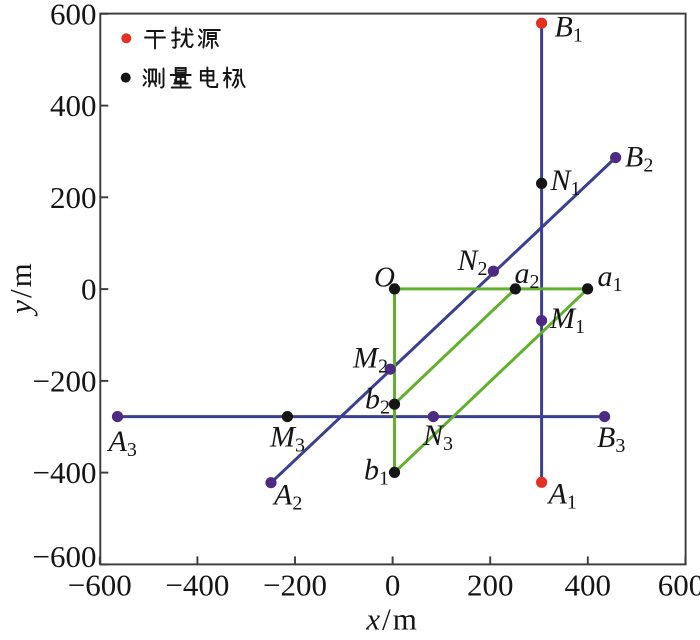 The height and width of the screenshot is (640, 700). What do you see at coordinates (20, 289) in the screenshot?
I see `svg-text: y/m` at bounding box center [20, 289].